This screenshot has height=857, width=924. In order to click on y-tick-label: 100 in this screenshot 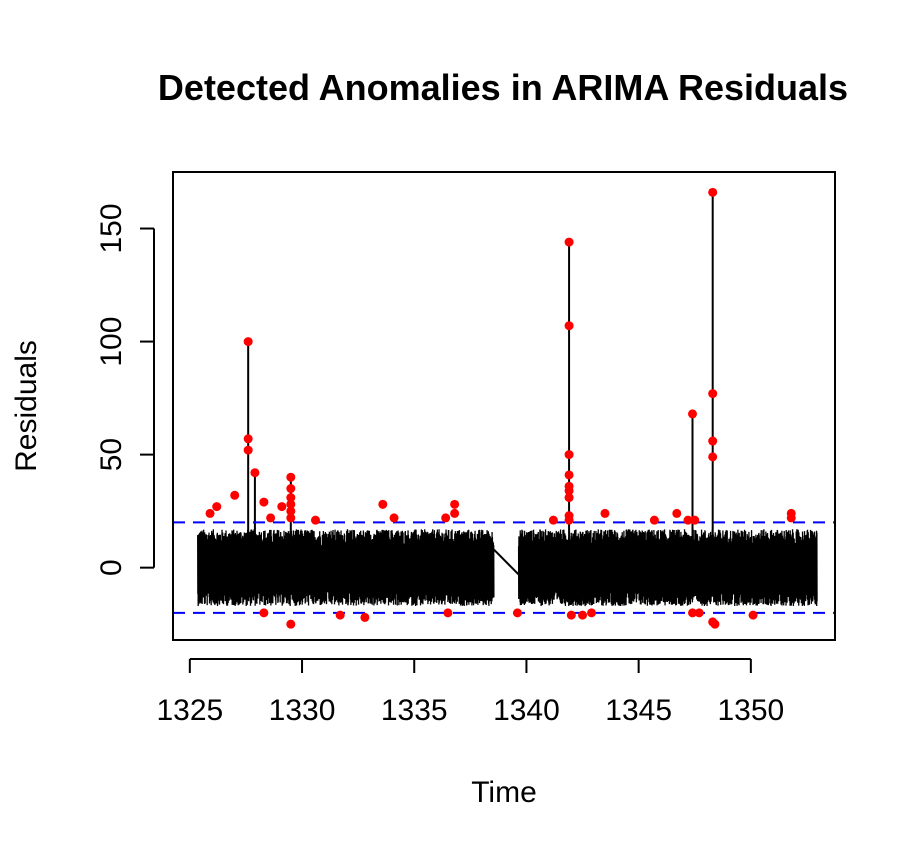, I will do `click(111, 342)`.